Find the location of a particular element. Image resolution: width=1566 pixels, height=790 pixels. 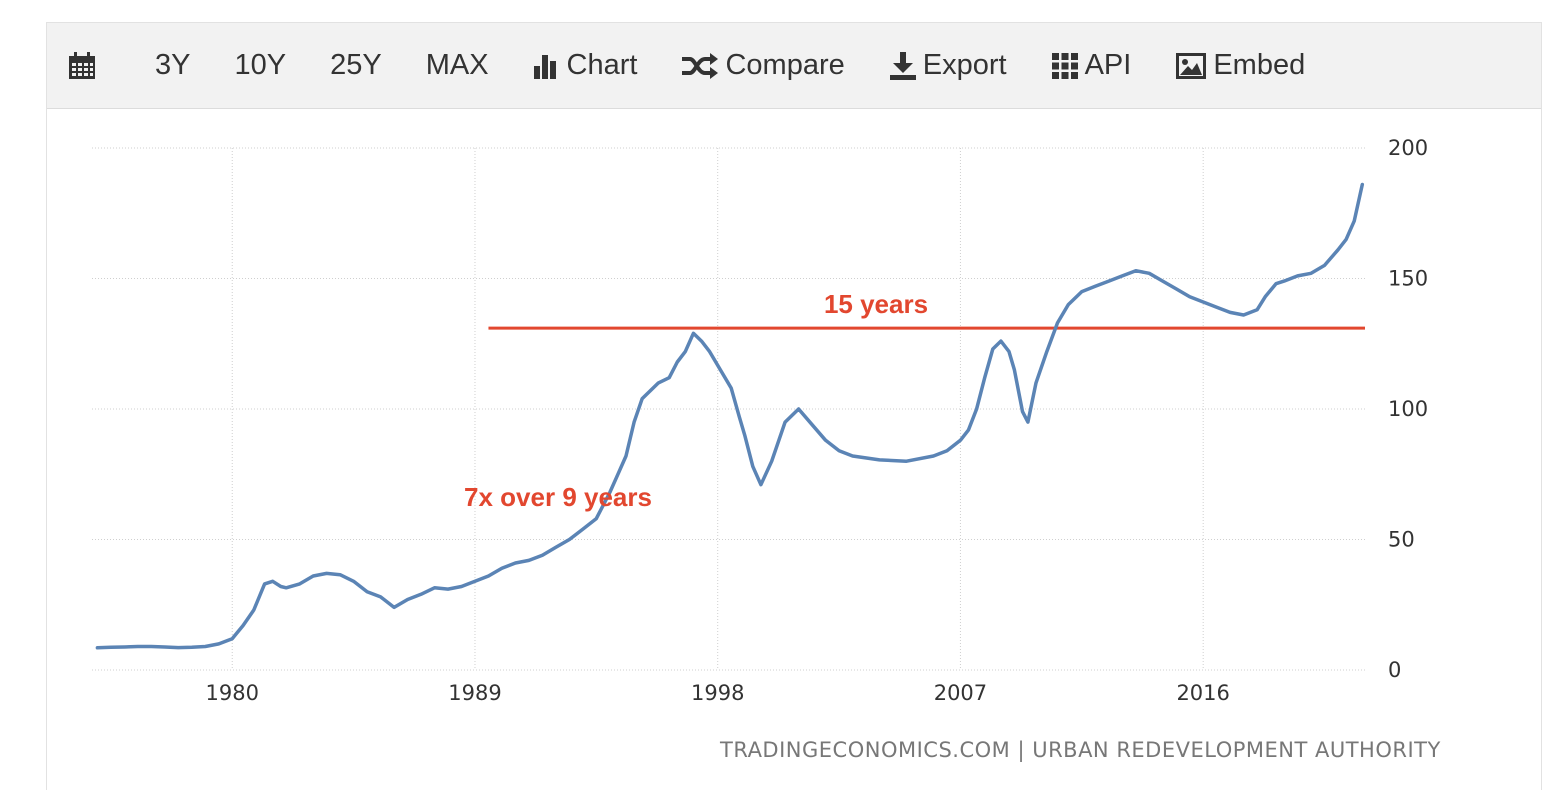

export-button: Export is located at coordinates (948, 65).